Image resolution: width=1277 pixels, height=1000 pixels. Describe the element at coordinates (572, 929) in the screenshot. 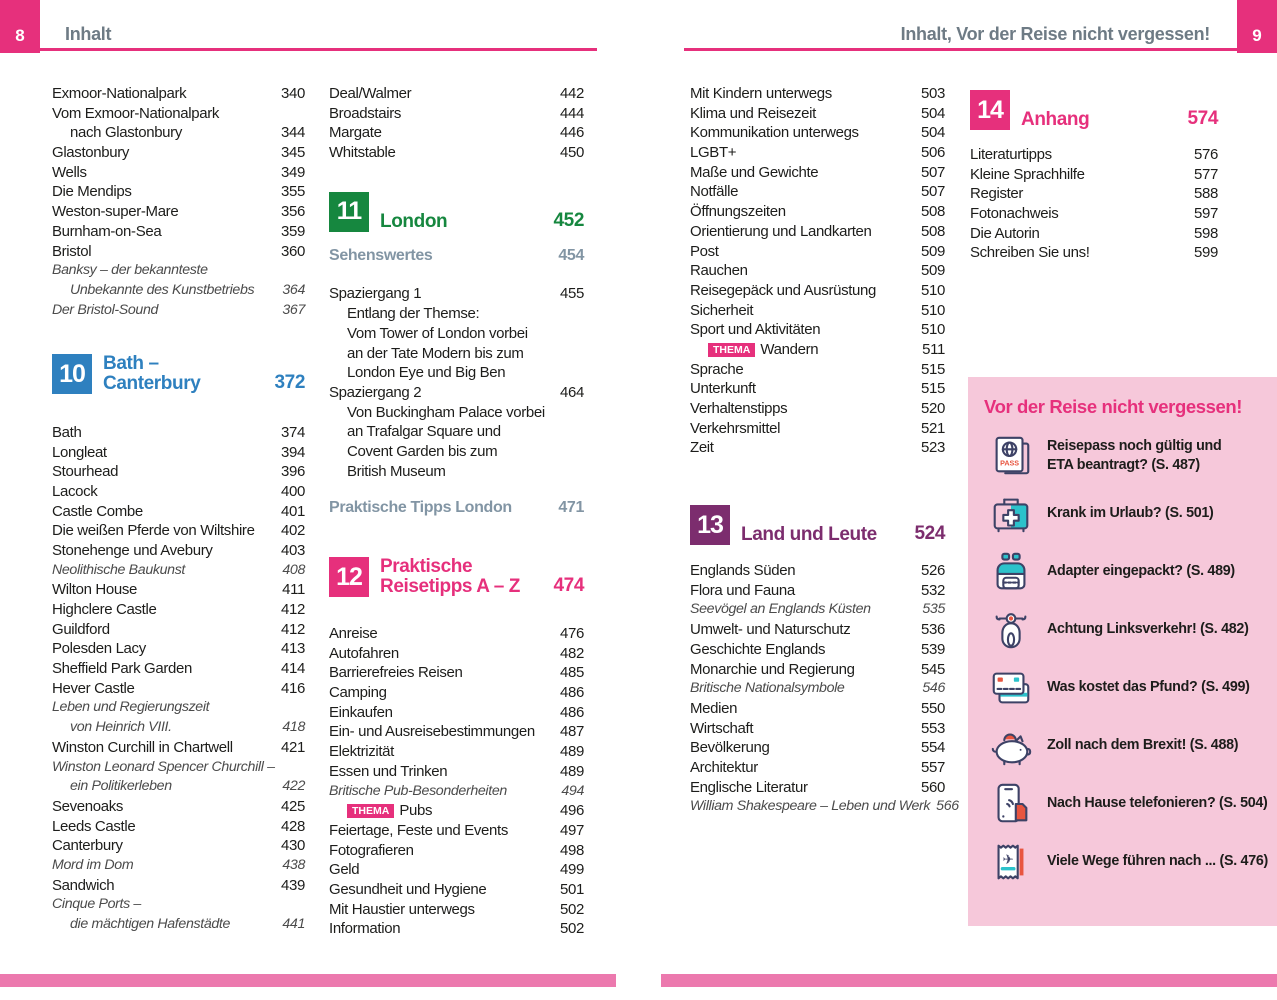

I see `toc-entry-page: 502` at that location.